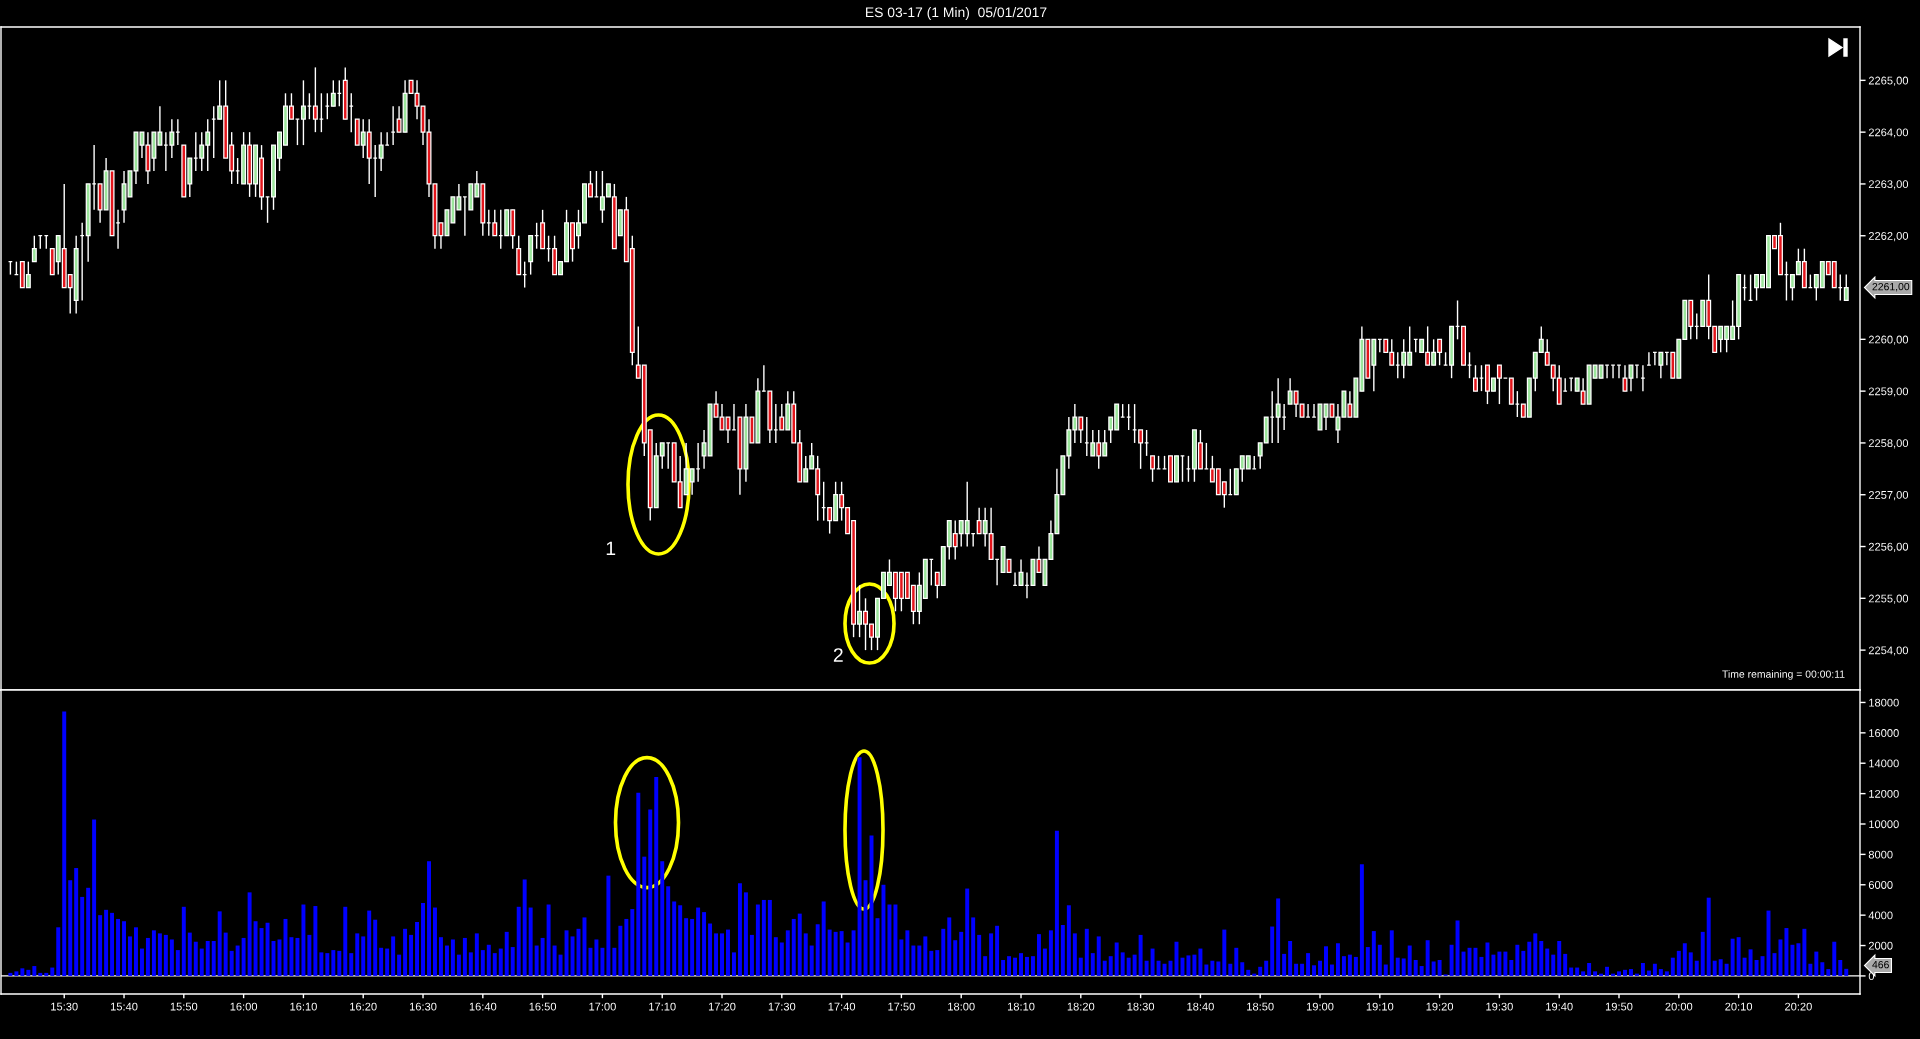 This screenshot has height=1039, width=1920. What do you see at coordinates (543, 1006) in the screenshot?
I see `x-tick-label: 16:50` at bounding box center [543, 1006].